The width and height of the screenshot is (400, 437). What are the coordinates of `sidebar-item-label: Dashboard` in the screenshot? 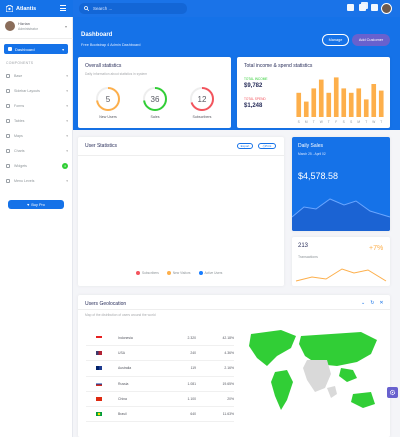 It's located at (25, 49).